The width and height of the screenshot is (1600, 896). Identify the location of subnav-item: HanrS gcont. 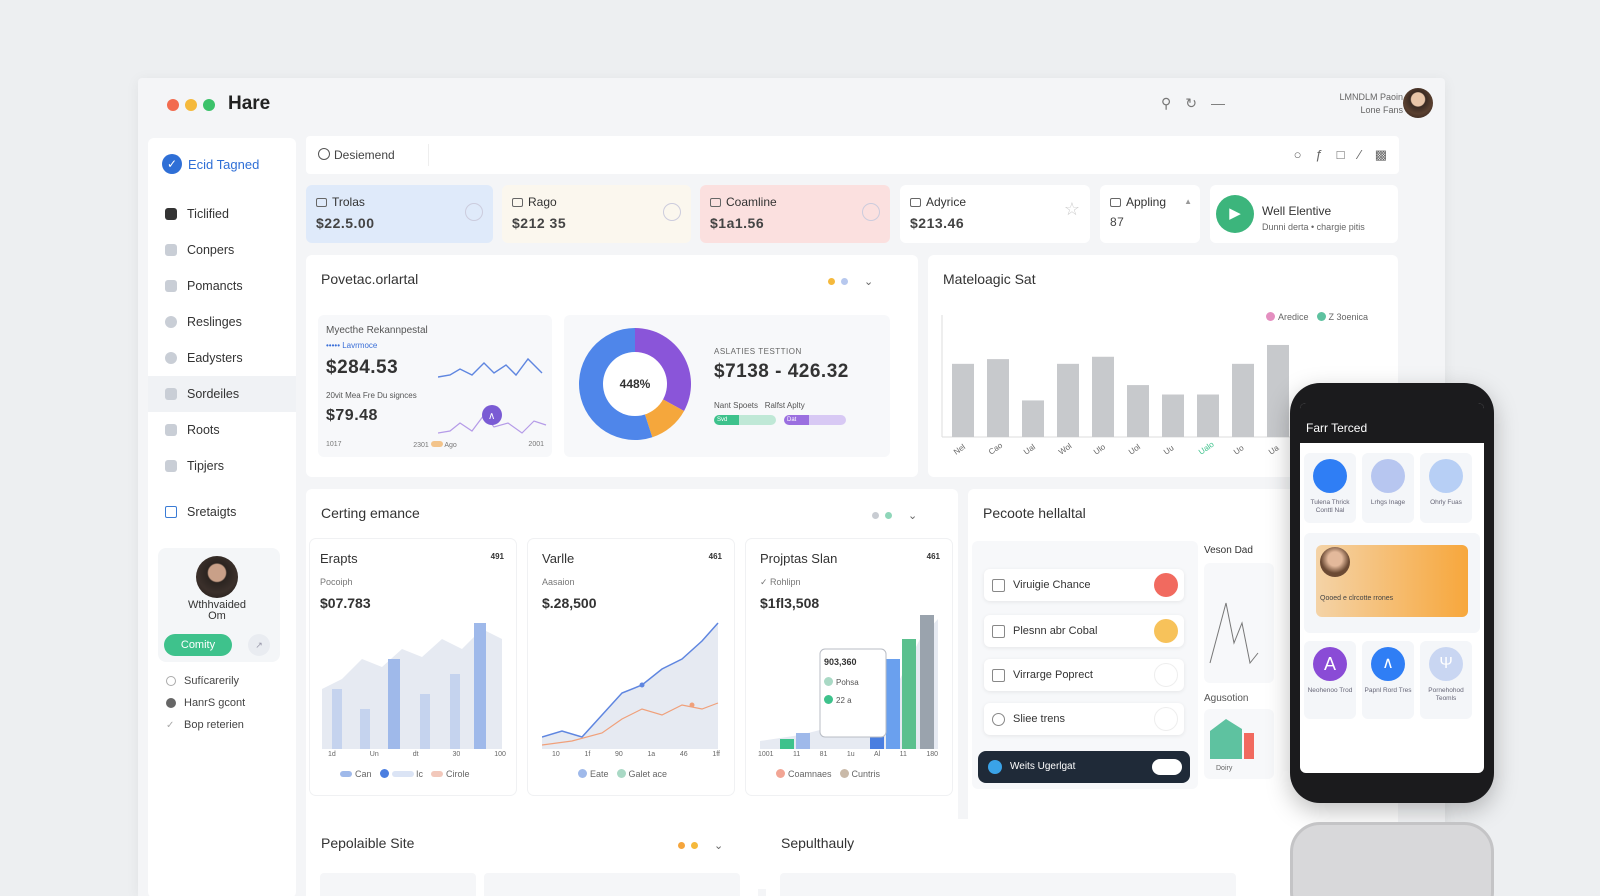
(205, 703).